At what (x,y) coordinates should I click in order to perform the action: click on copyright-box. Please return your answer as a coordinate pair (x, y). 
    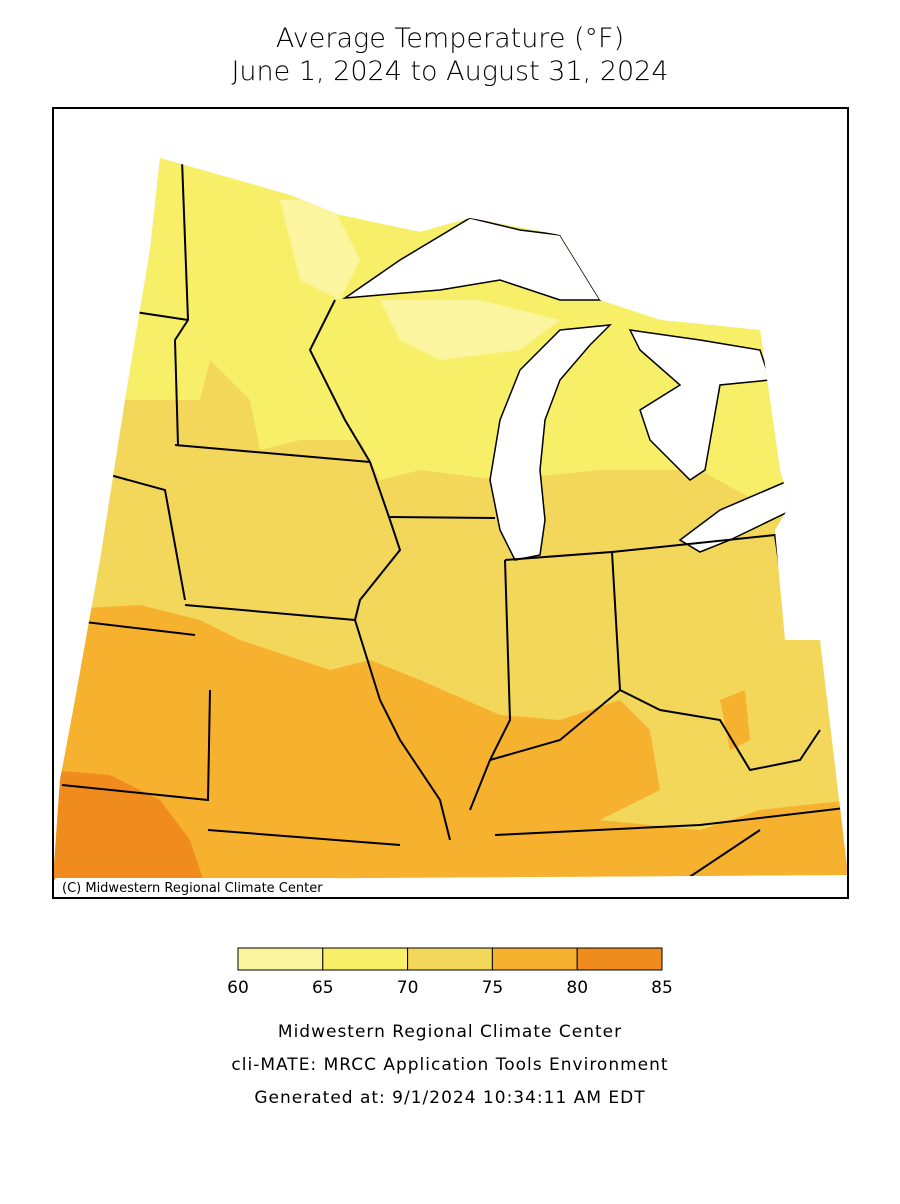
    Looking at the image, I should click on (196, 887).